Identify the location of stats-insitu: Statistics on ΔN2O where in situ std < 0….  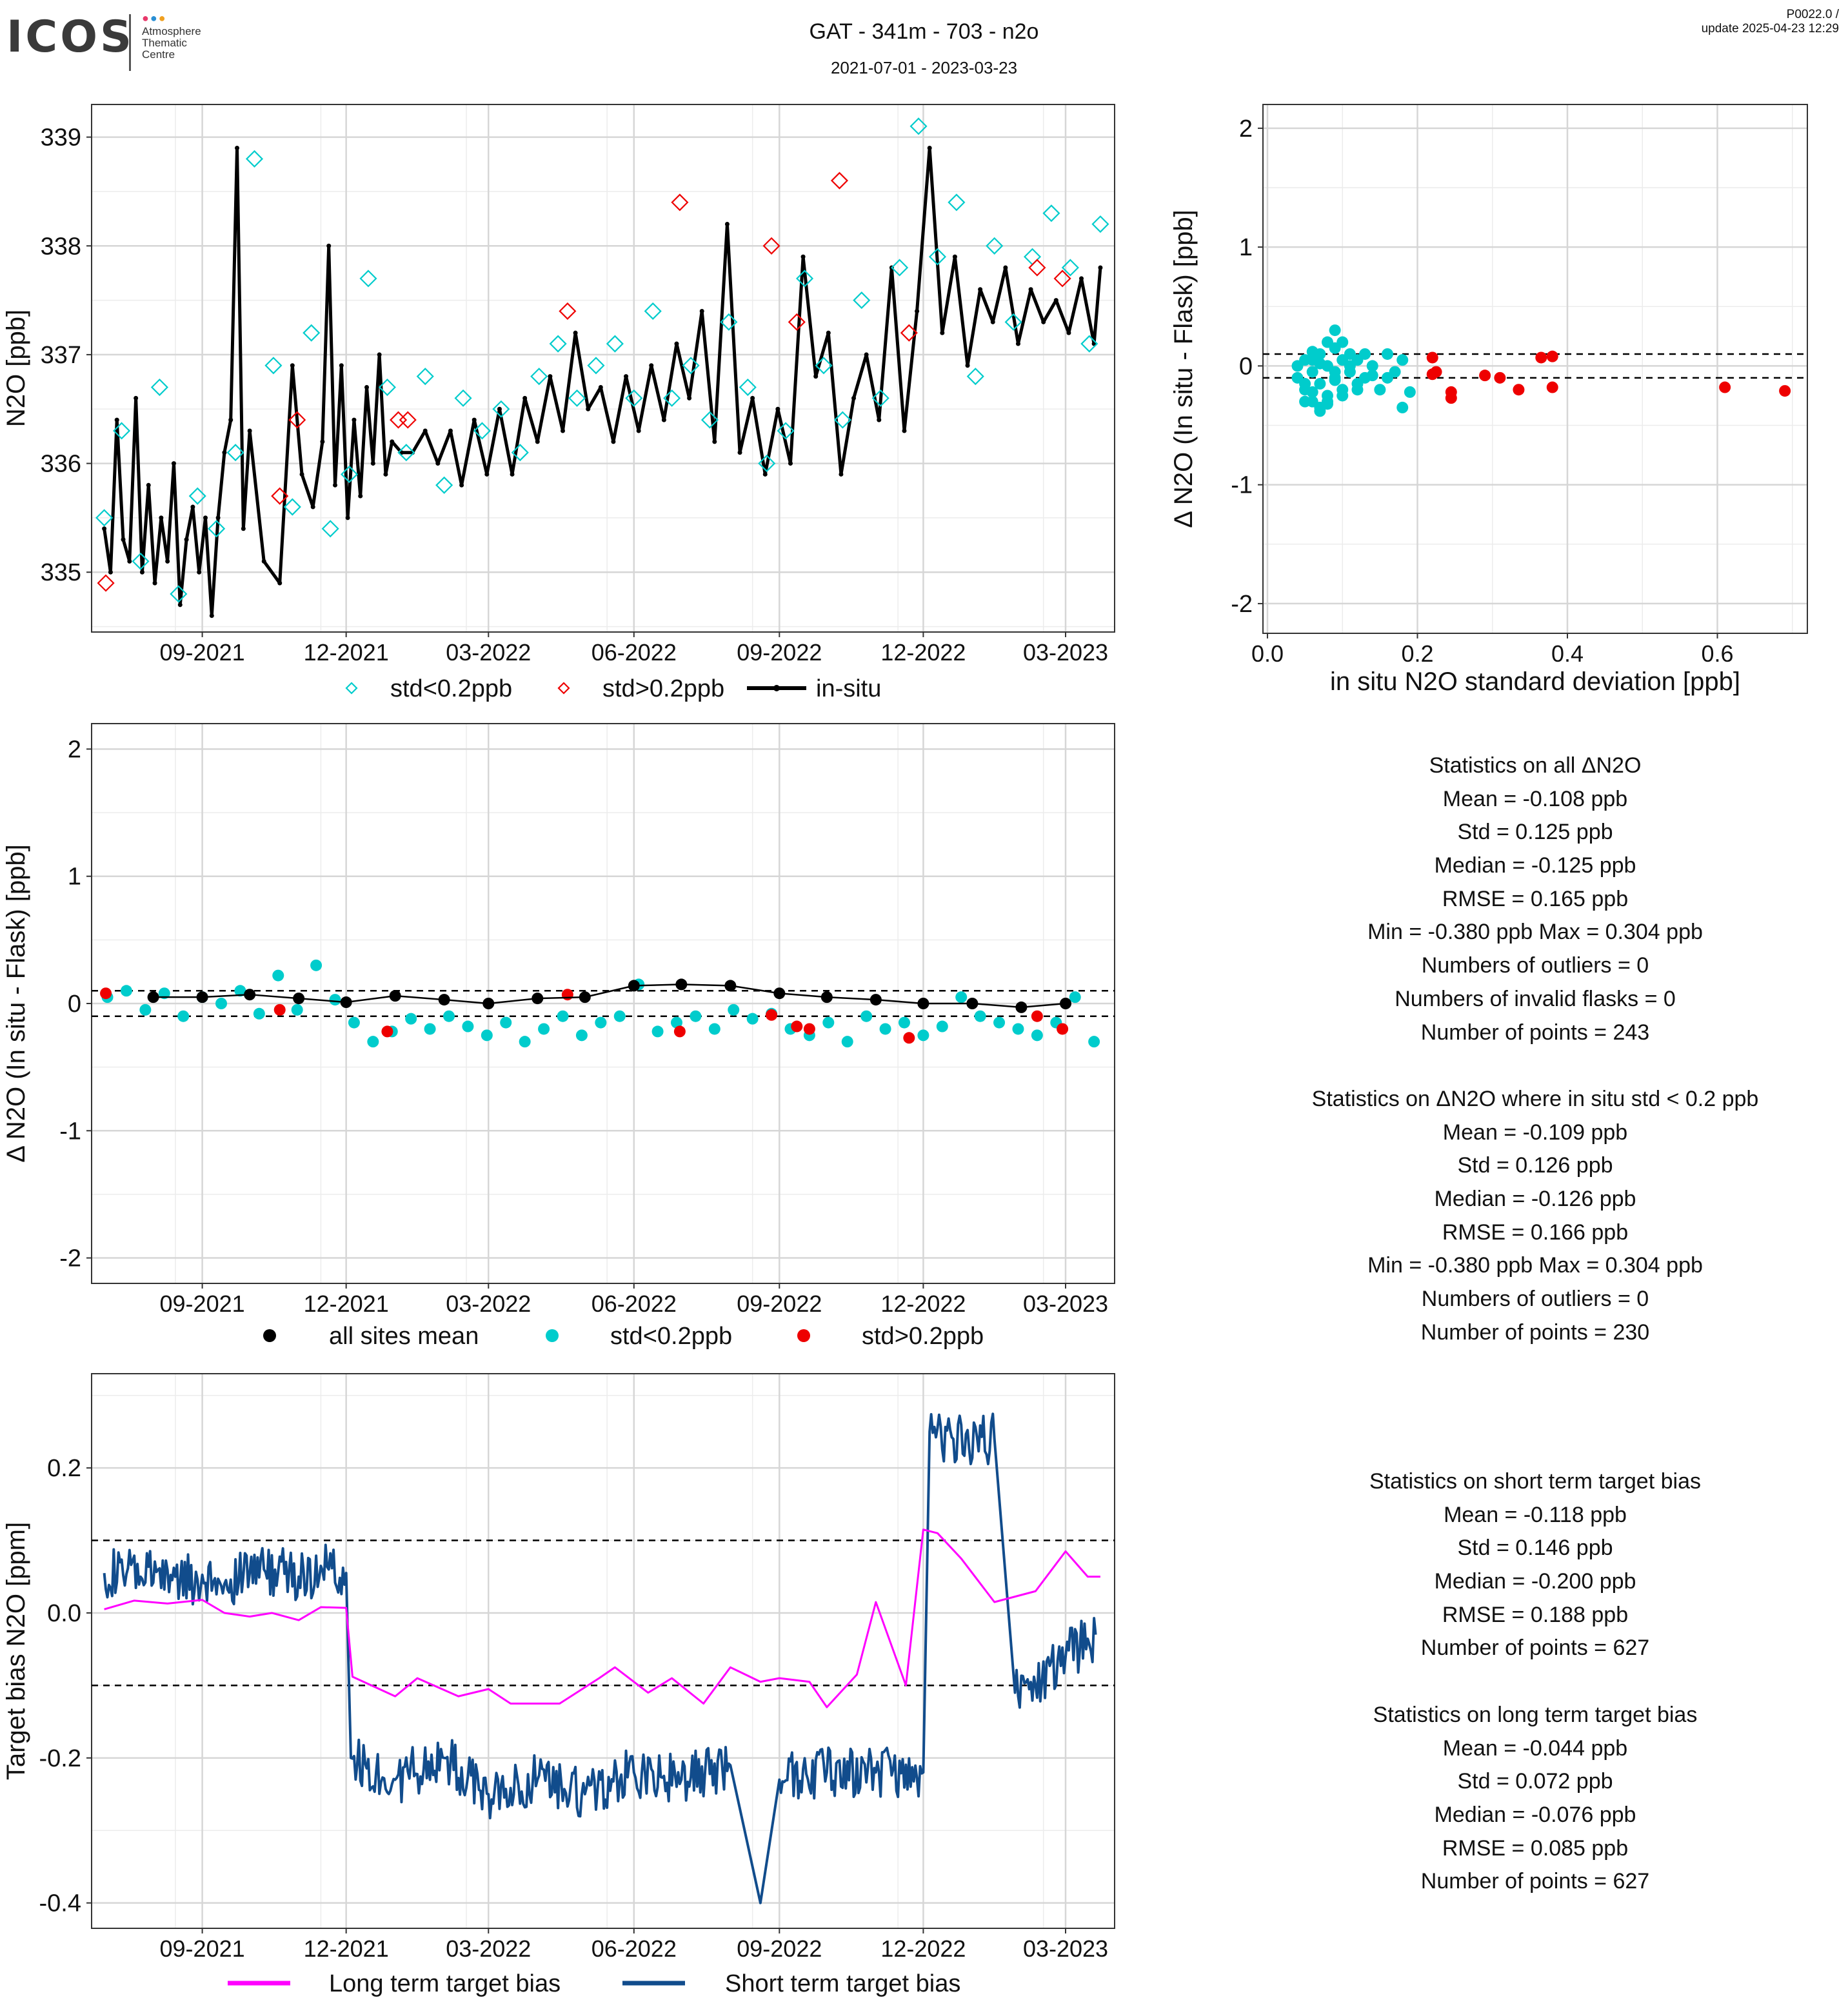
(1531, 1216).